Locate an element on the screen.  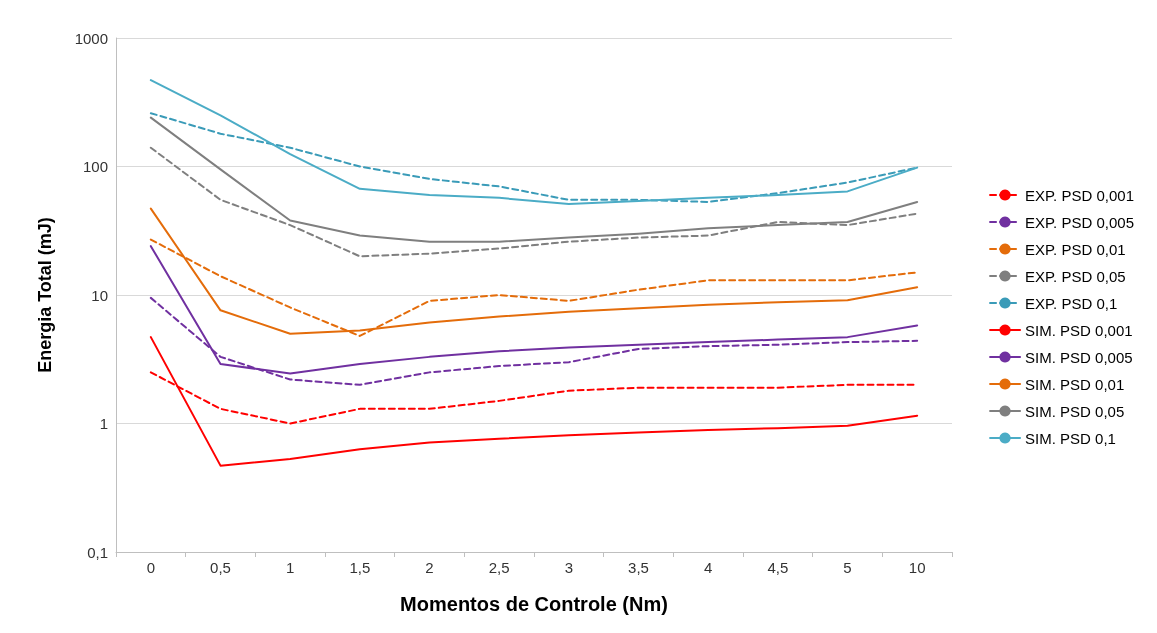
x-tick-label: 2 is located at coordinates (429, 567).